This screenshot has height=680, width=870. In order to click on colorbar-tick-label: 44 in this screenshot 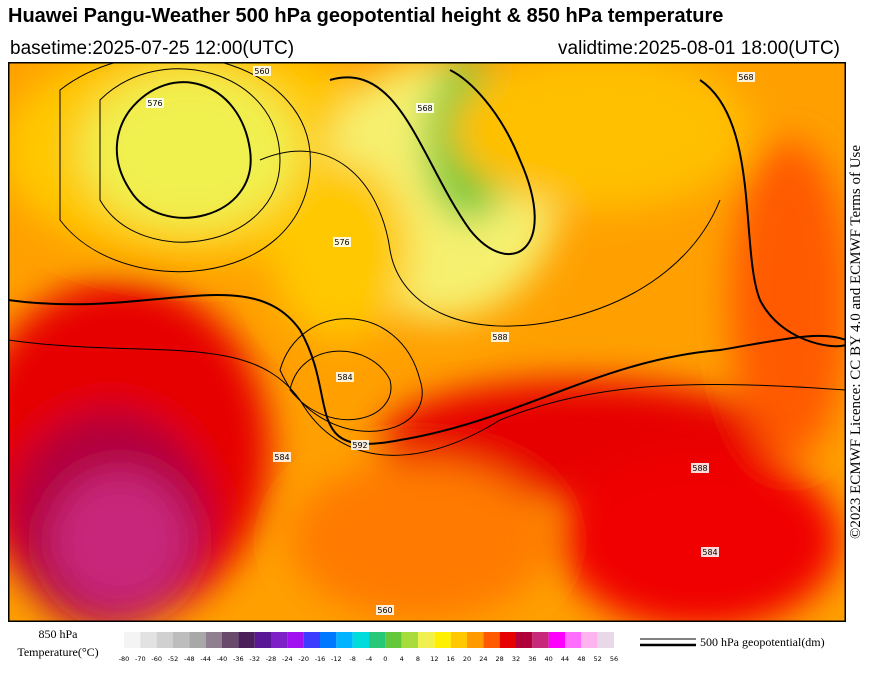, I will do `click(565, 659)`.